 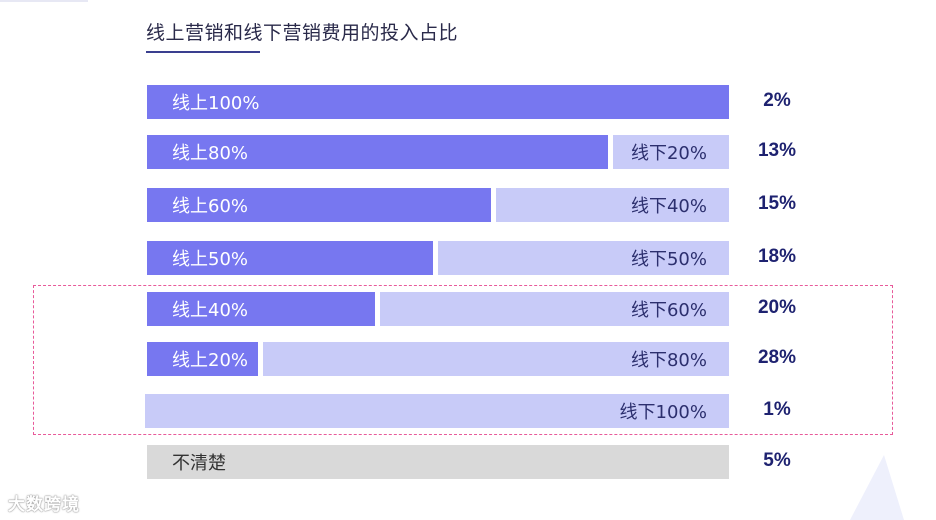 What do you see at coordinates (319, 205) in the screenshot?
I see `bar-segment-online: 线上60%` at bounding box center [319, 205].